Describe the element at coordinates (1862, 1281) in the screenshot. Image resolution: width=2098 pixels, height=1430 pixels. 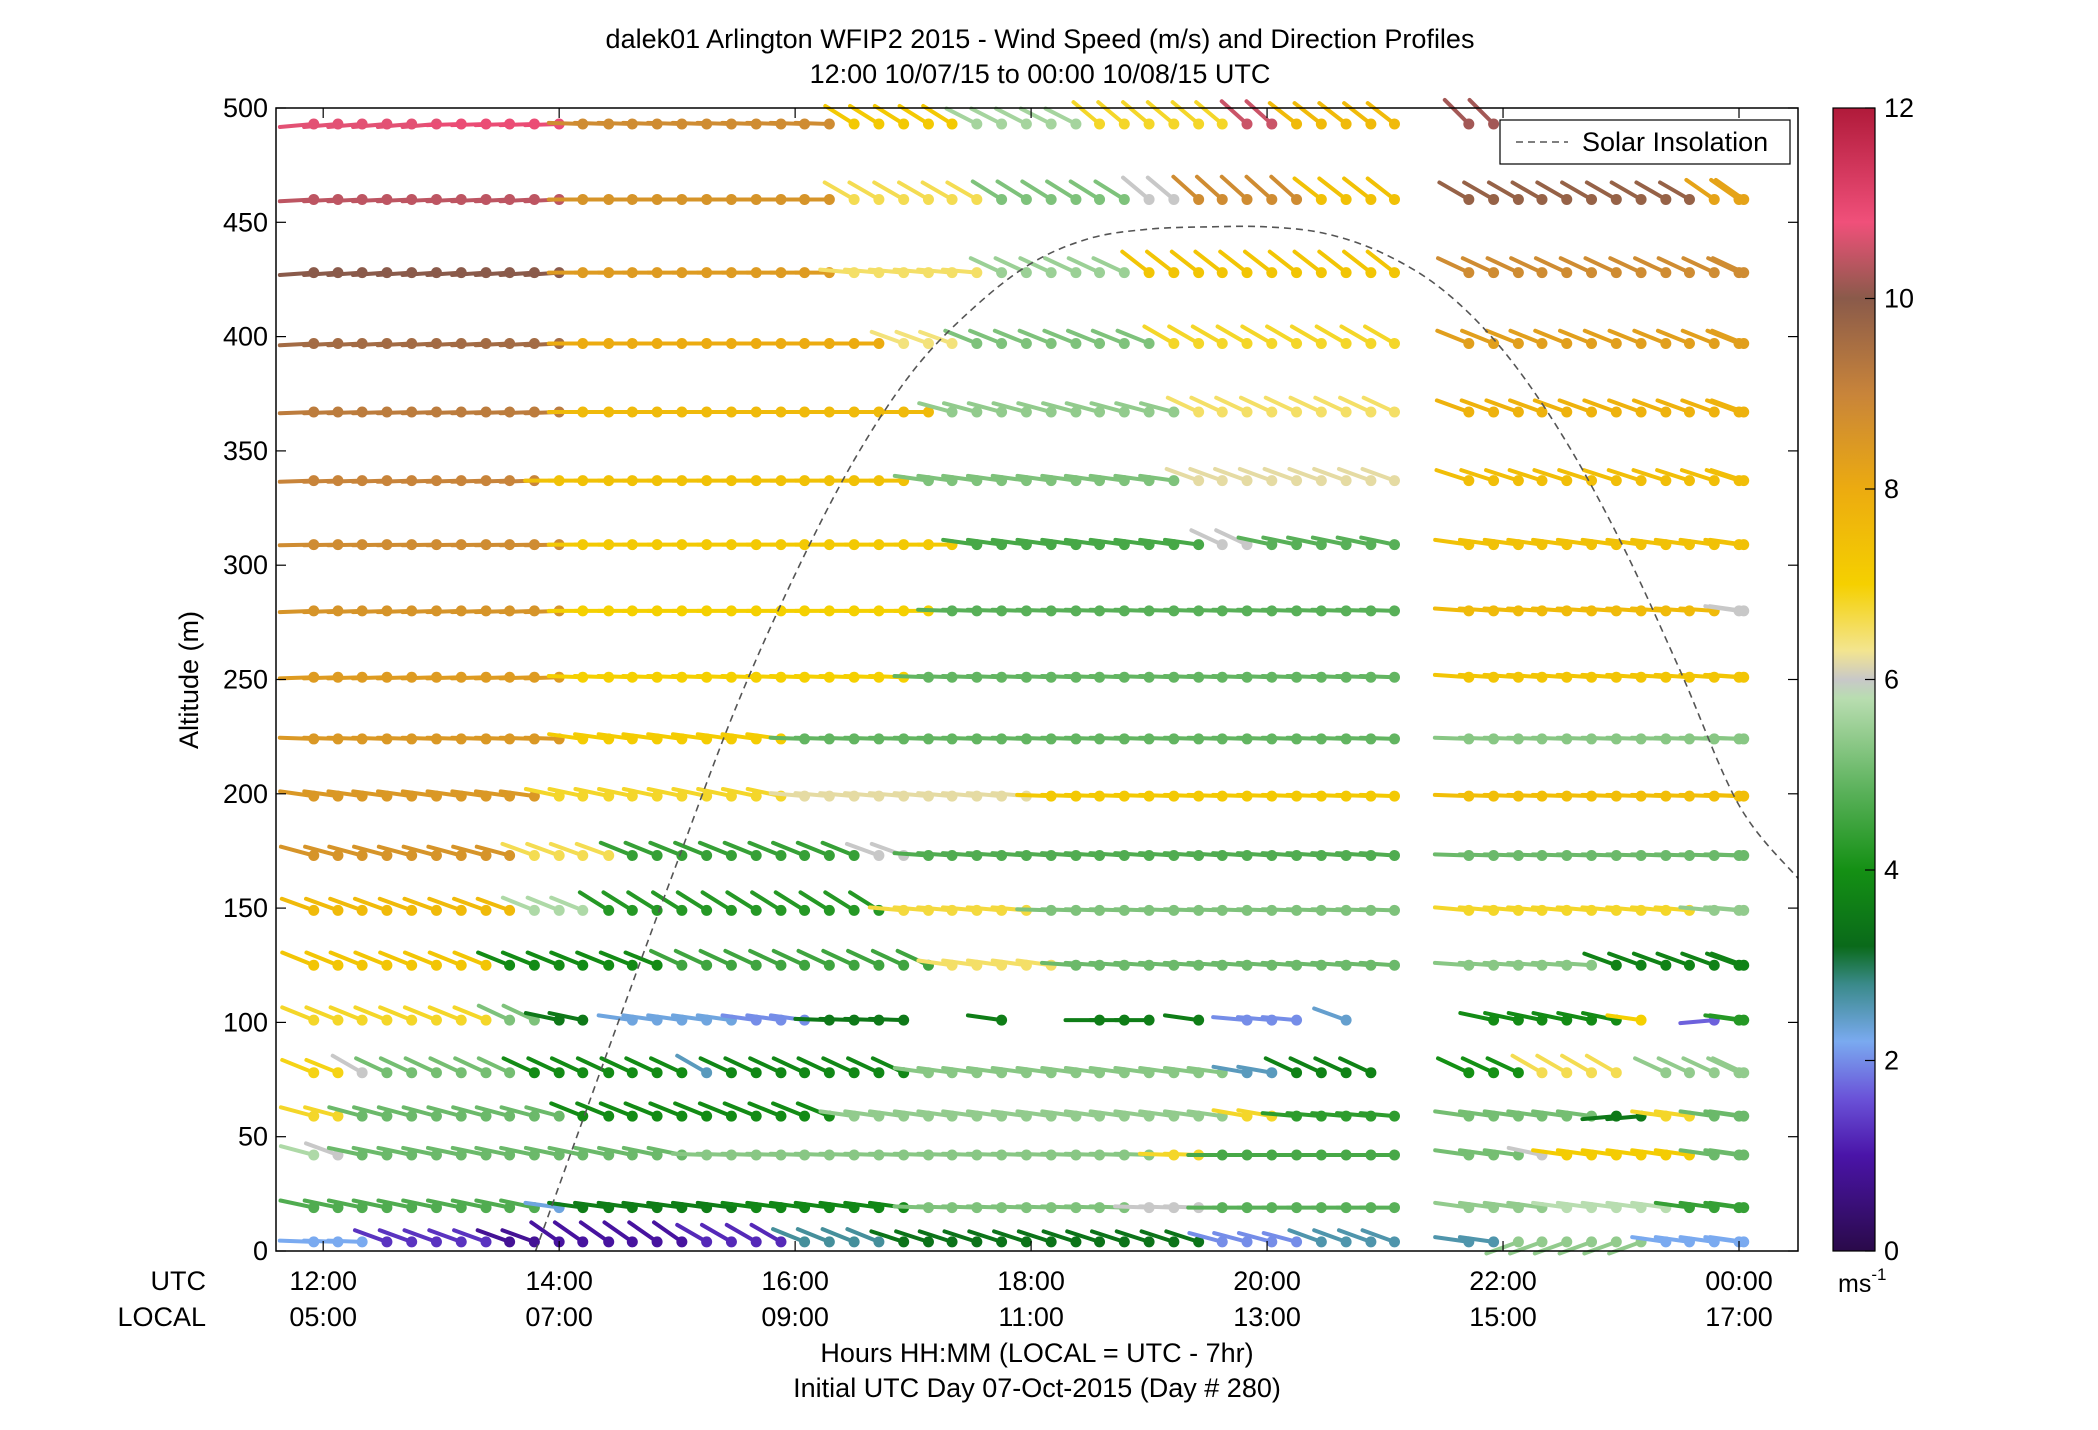
I see `colorbar-unit-label: ms-1` at that location.